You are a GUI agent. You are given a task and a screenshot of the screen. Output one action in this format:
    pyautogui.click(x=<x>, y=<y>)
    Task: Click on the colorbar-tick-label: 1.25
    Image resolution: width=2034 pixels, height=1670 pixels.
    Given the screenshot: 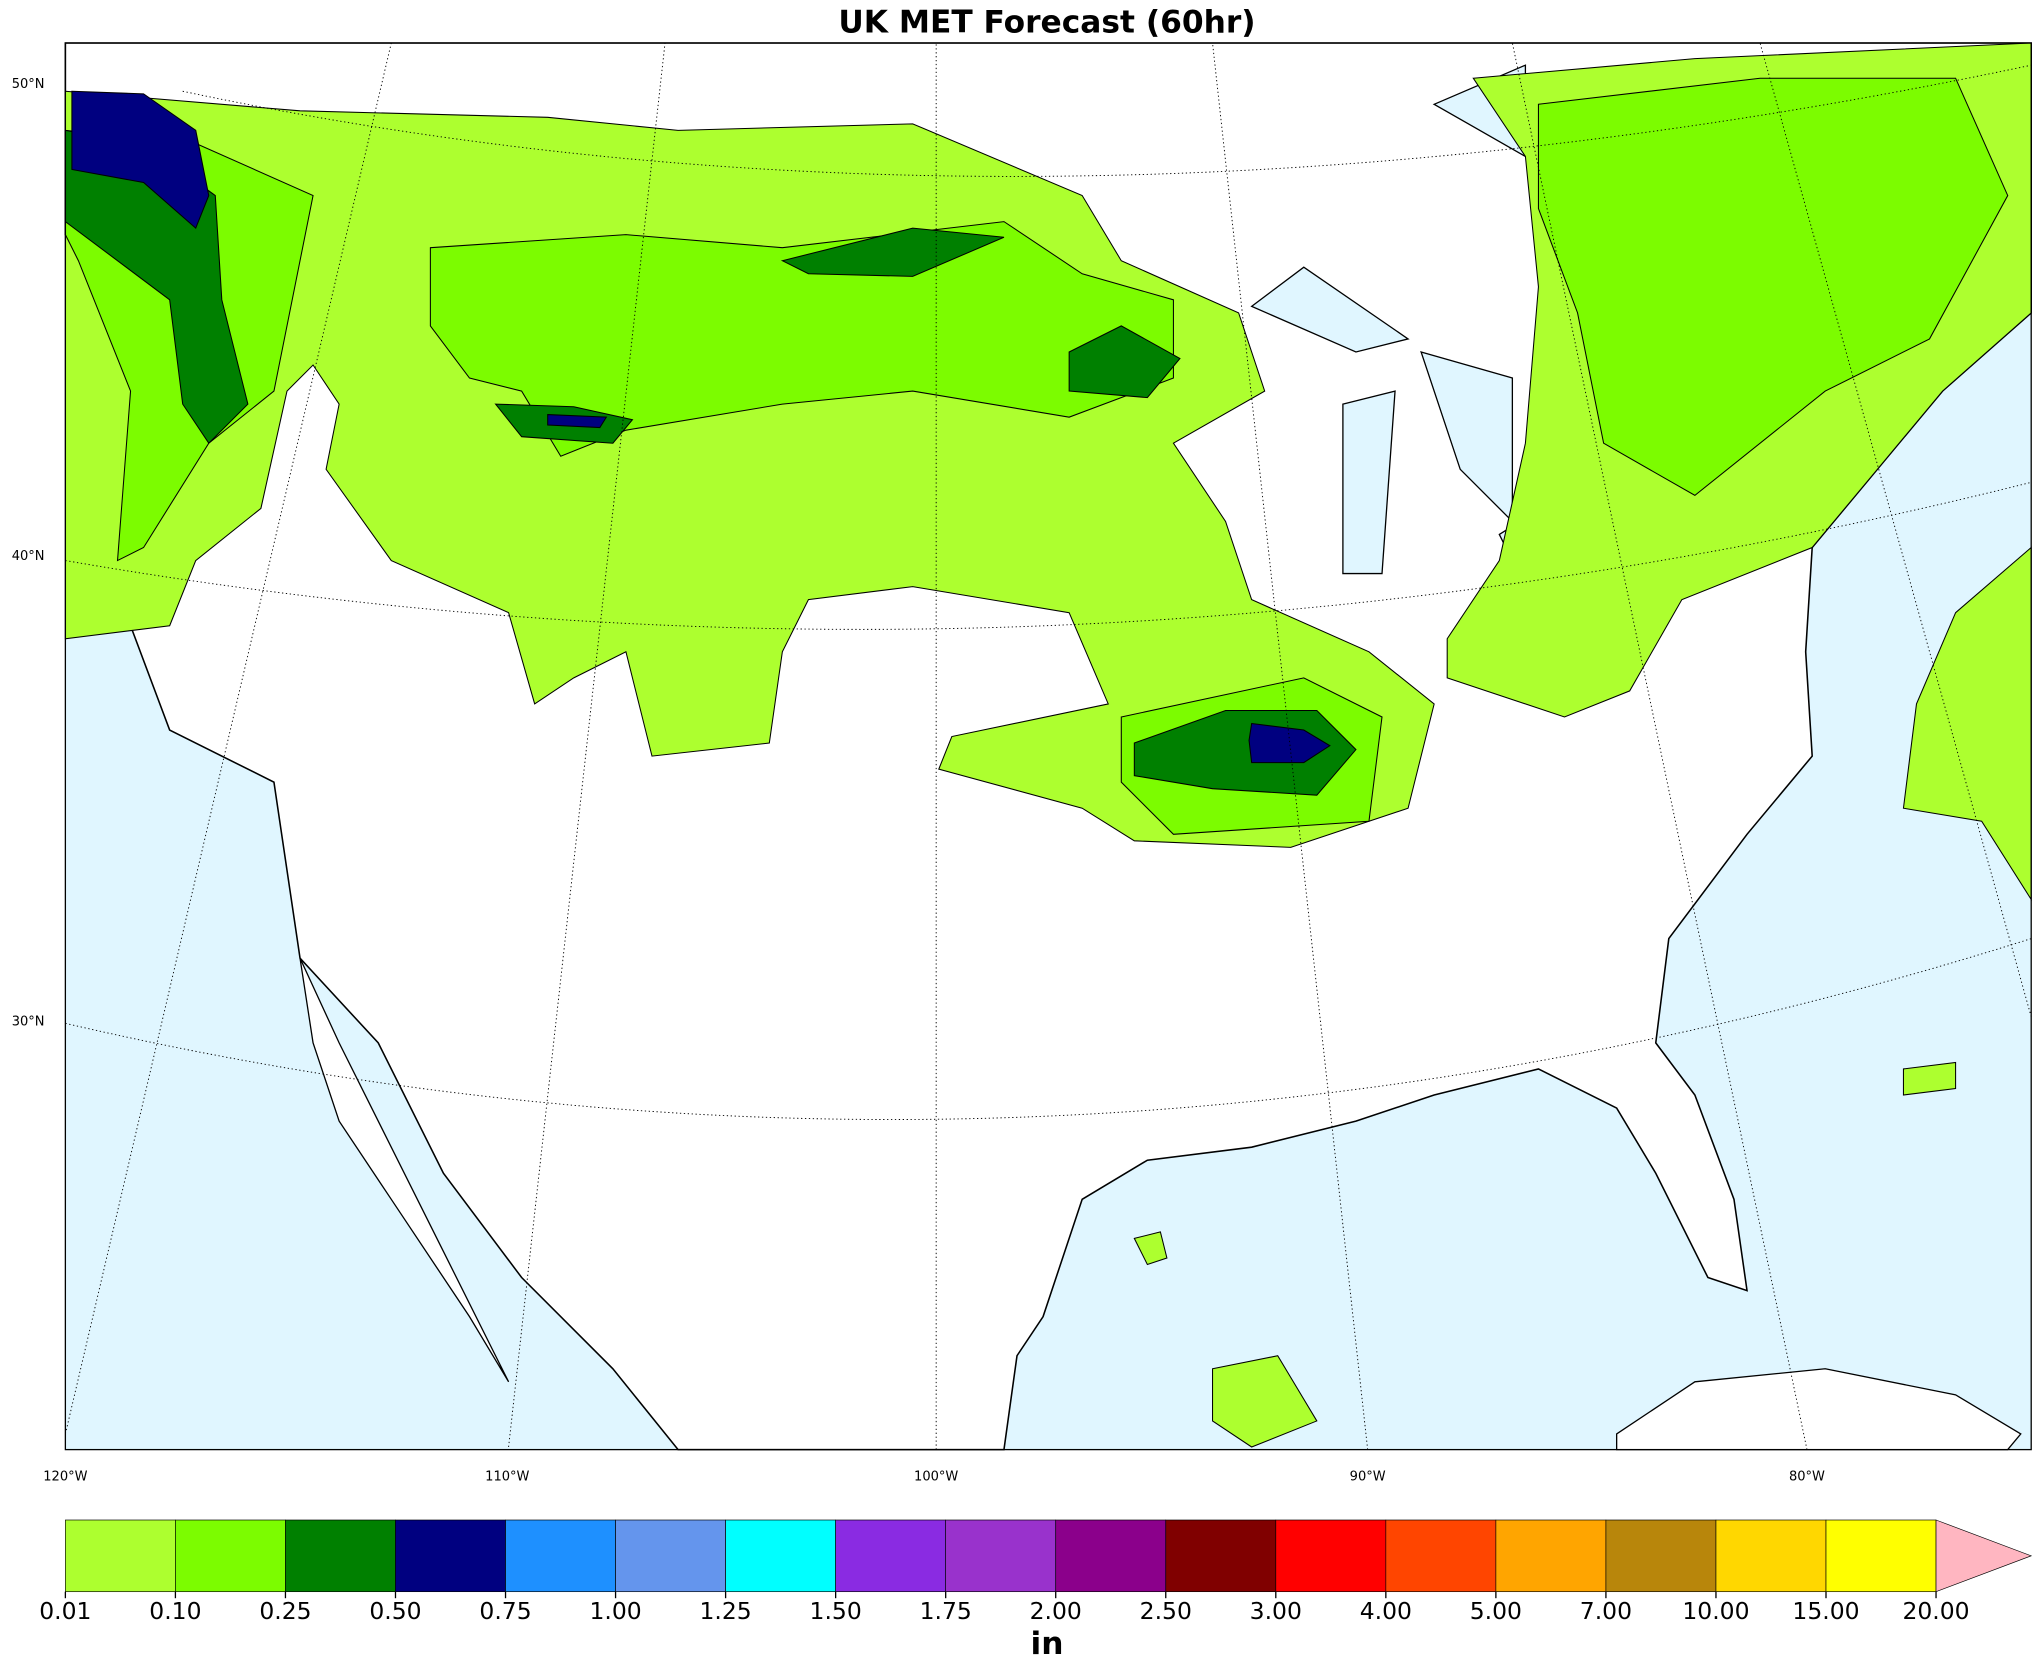 What is the action you would take?
    pyautogui.click(x=725, y=1611)
    